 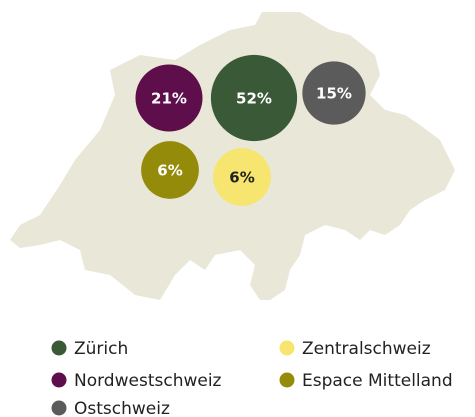 What do you see at coordinates (101, 349) in the screenshot?
I see `legend-label: Zürich` at bounding box center [101, 349].